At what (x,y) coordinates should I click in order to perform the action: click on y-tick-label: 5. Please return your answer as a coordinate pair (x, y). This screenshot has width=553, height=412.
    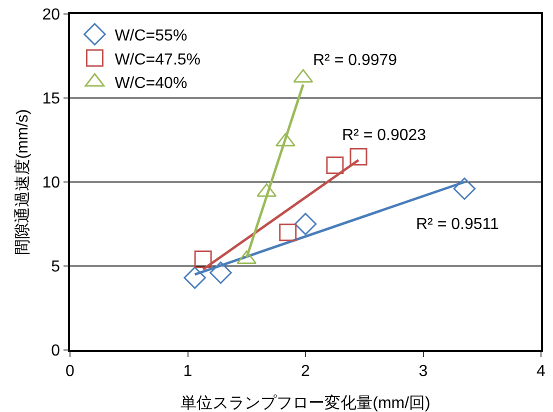
    Looking at the image, I should click on (55, 267).